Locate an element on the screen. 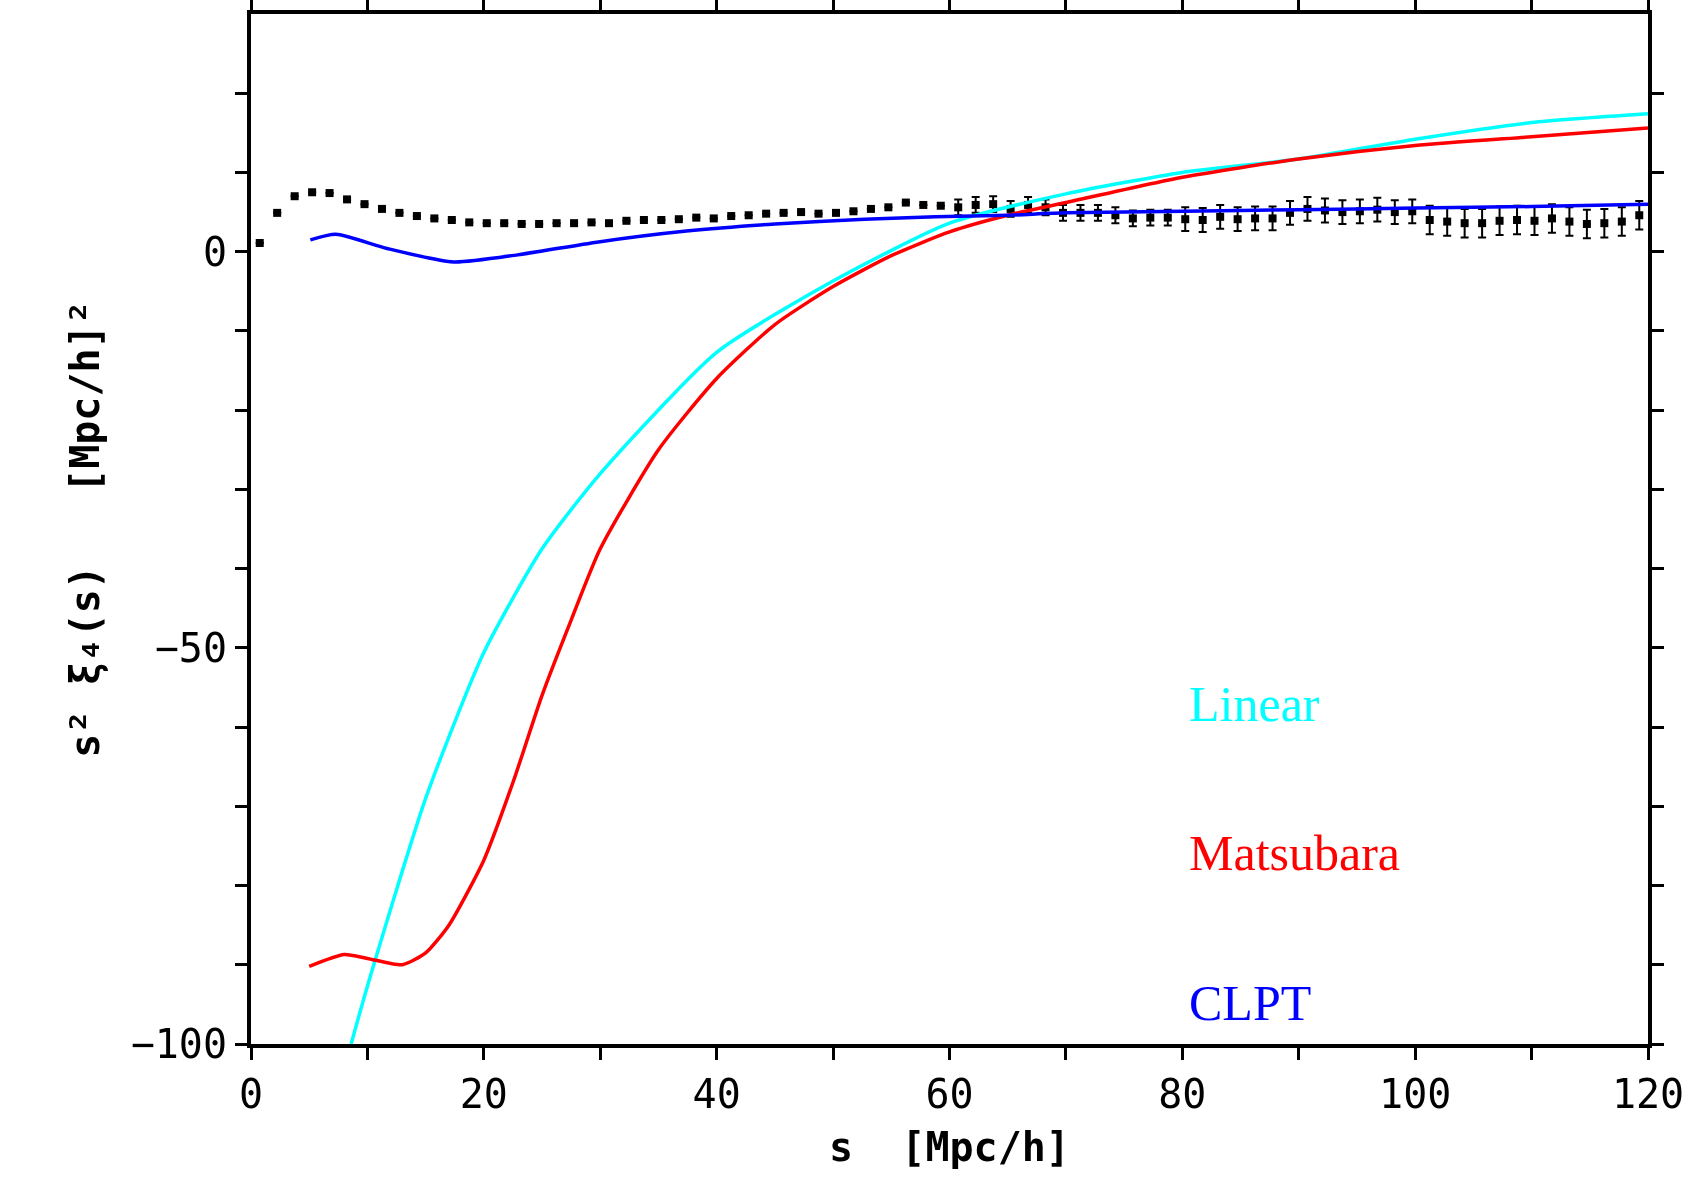 This screenshot has width=1706, height=1204. x-tick-label: 100 is located at coordinates (1415, 1094).